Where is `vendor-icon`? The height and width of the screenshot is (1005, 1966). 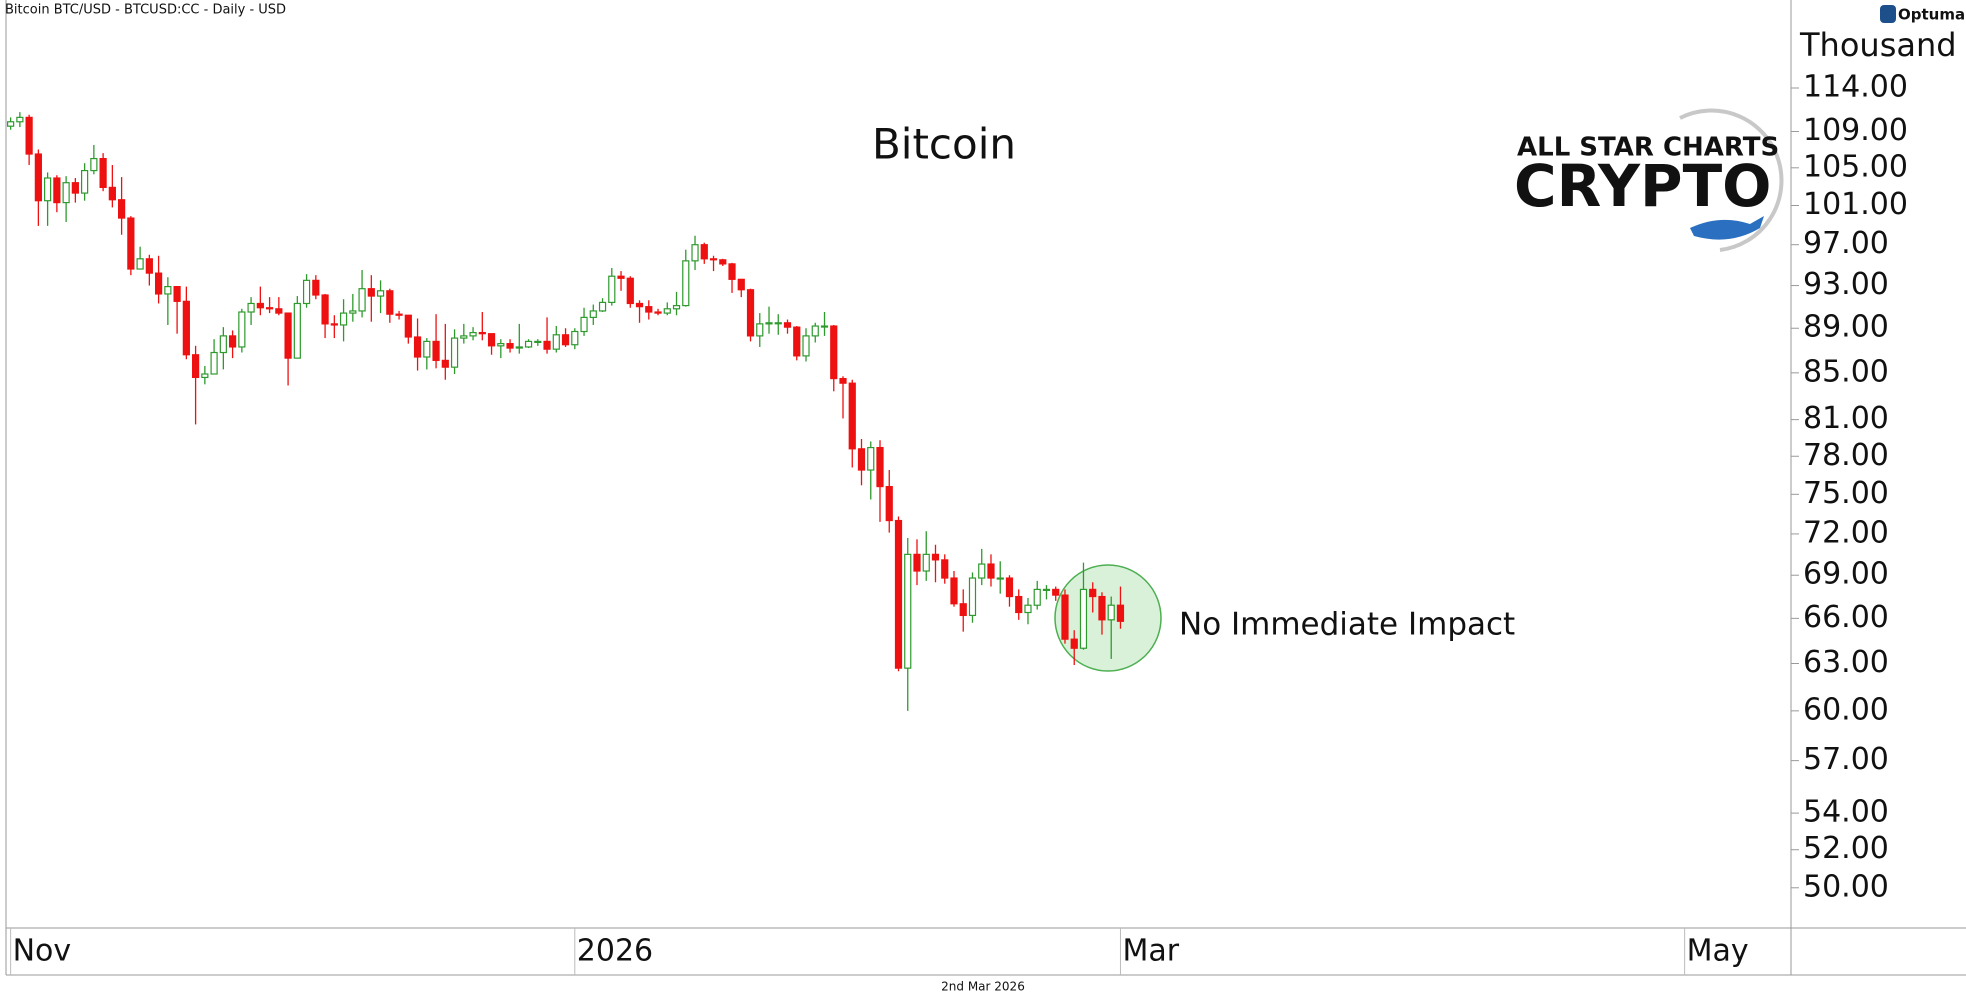
vendor-icon is located at coordinates (1888, 14).